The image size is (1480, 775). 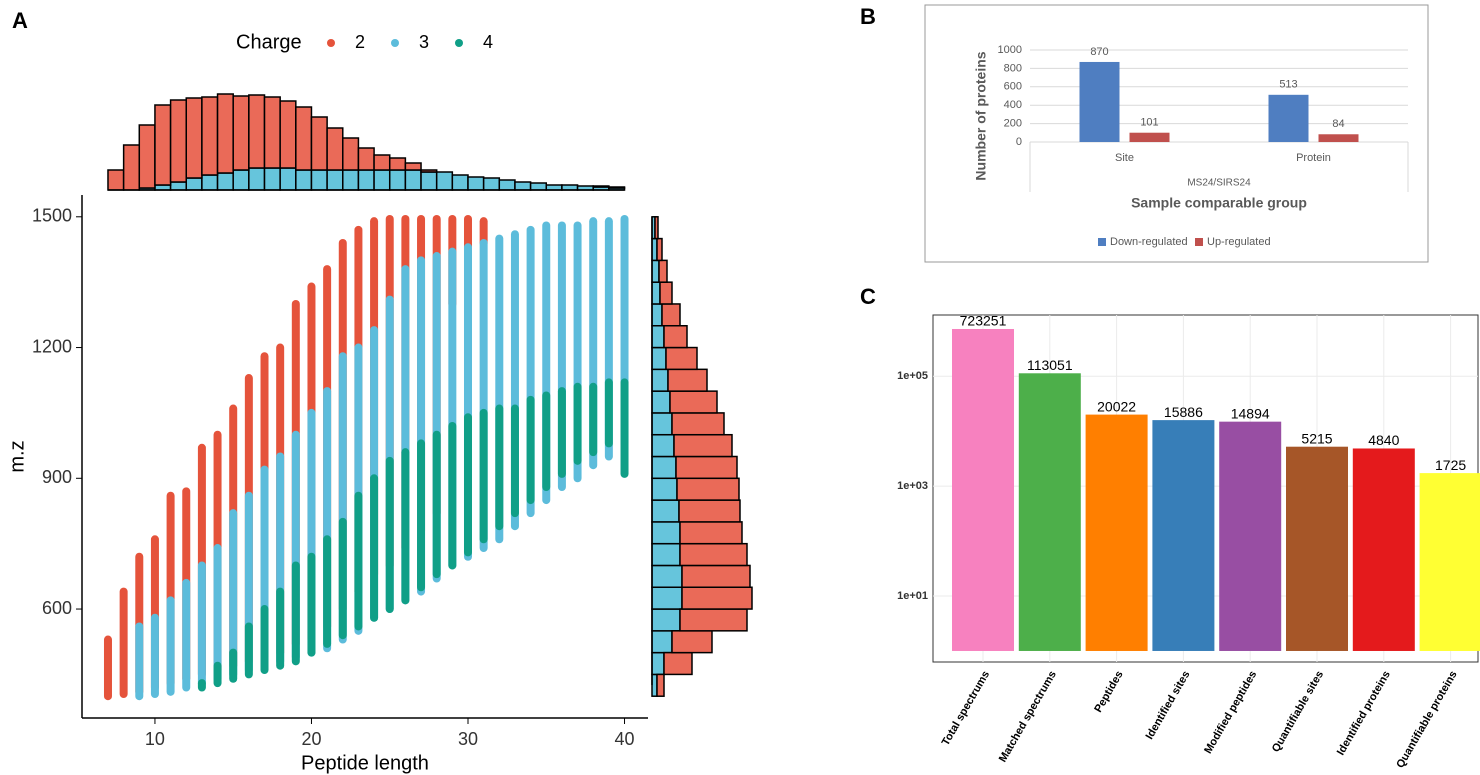 I want to click on value-label: 1725, so click(x=1450, y=465).